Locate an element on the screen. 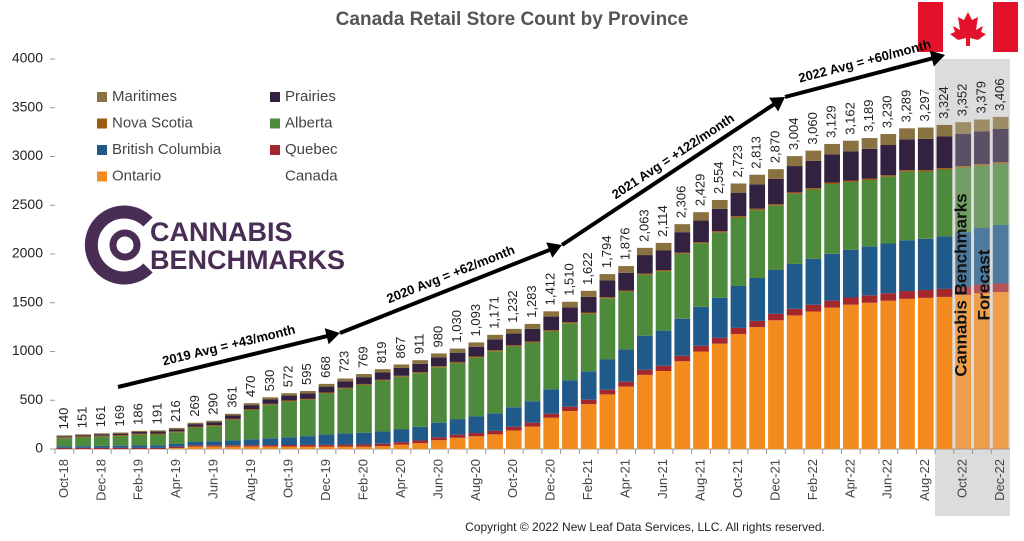 This screenshot has width=1024, height=541. total-label: 3,406 is located at coordinates (999, 94).